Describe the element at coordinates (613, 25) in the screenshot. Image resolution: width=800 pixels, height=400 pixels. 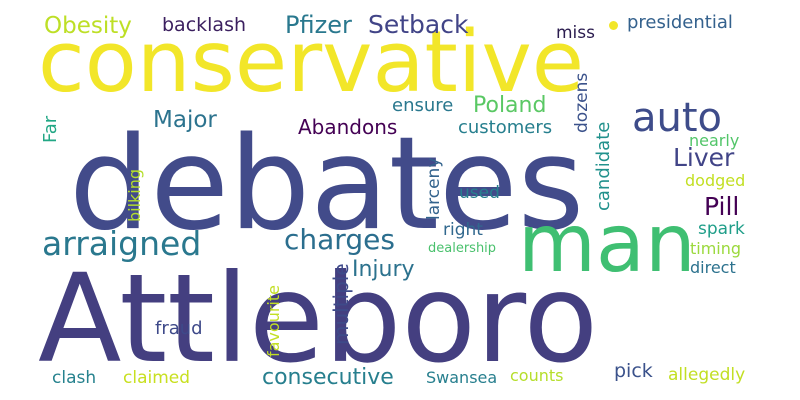
I see `dot-marker` at that location.